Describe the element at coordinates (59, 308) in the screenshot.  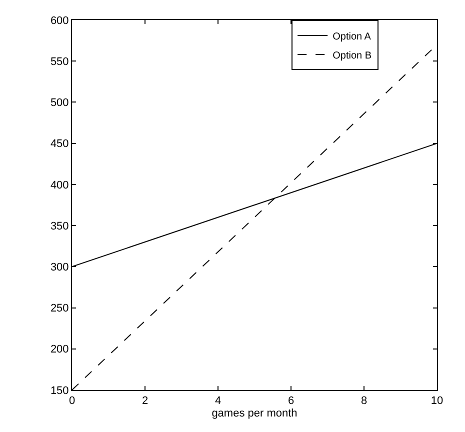
I see `y-tick-label: 250` at that location.